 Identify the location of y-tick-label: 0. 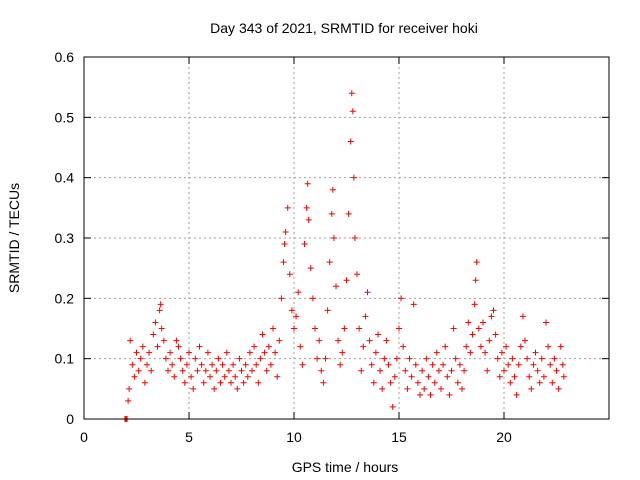
(70, 419).